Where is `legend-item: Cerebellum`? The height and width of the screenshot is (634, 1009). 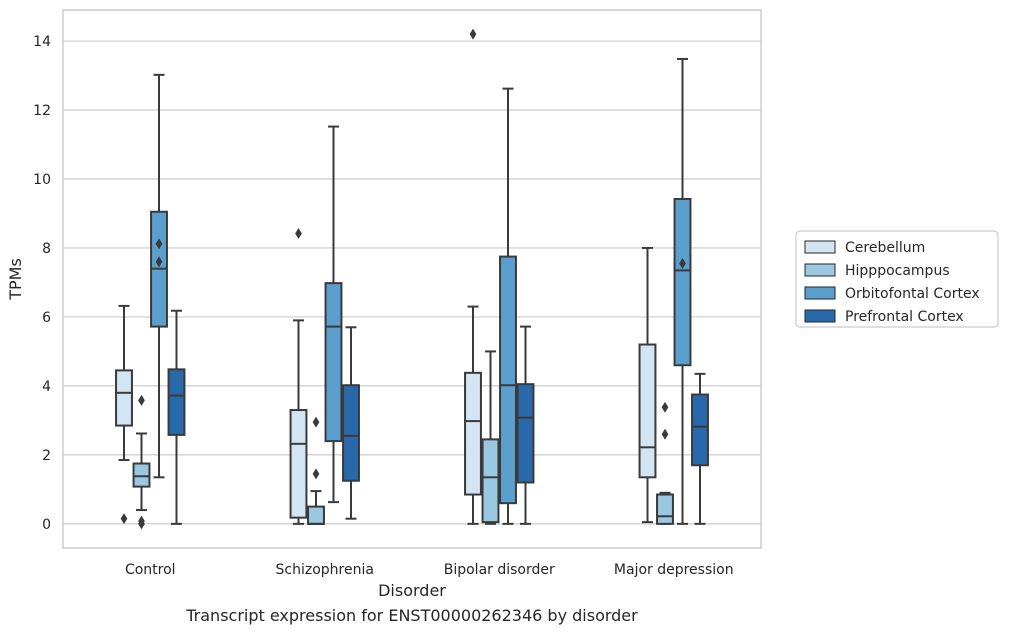 legend-item: Cerebellum is located at coordinates (864, 248).